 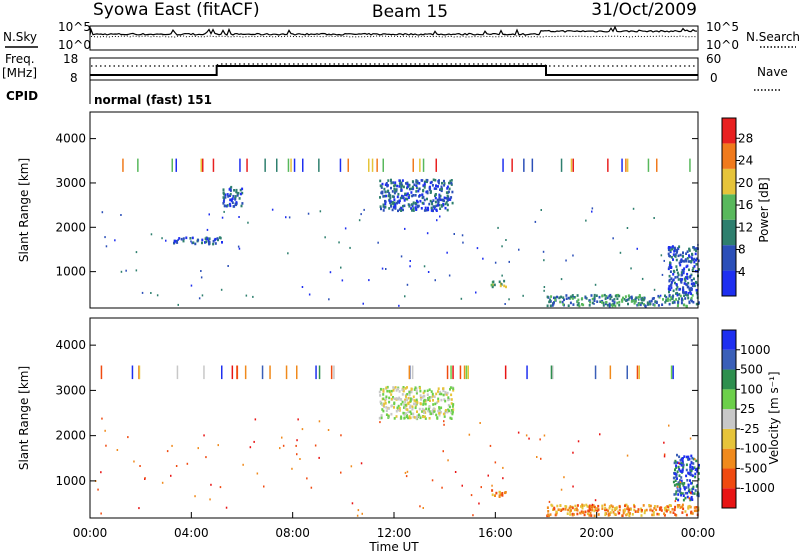 What do you see at coordinates (495, 533) in the screenshot?
I see `time-tick-label: 16:00` at bounding box center [495, 533].